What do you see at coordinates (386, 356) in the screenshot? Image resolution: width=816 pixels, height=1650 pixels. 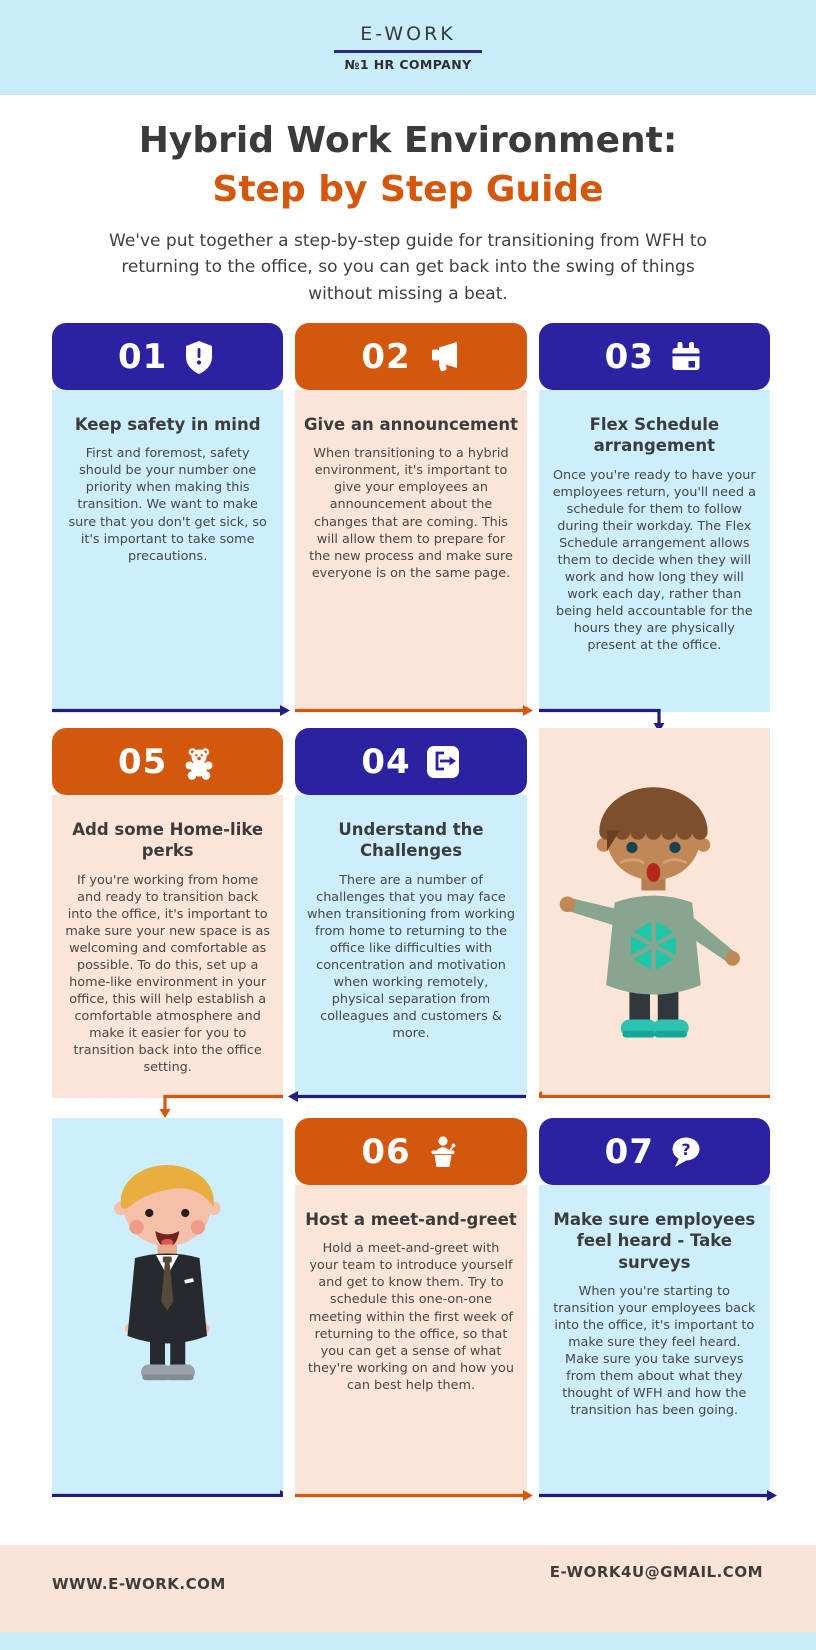 I see `step2-number: 02` at bounding box center [386, 356].